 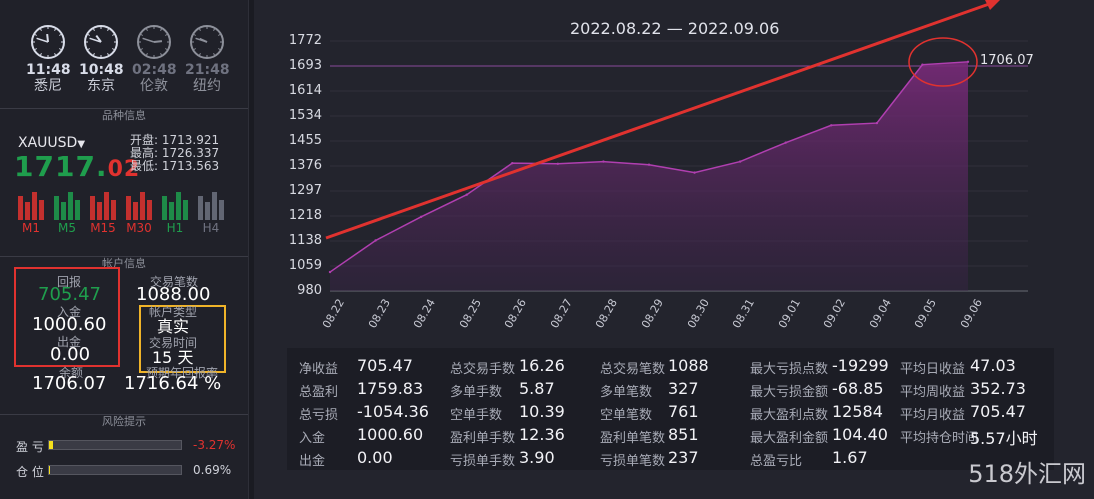 What do you see at coordinates (542, 434) in the screenshot?
I see `stat-value: 12.36` at bounding box center [542, 434].